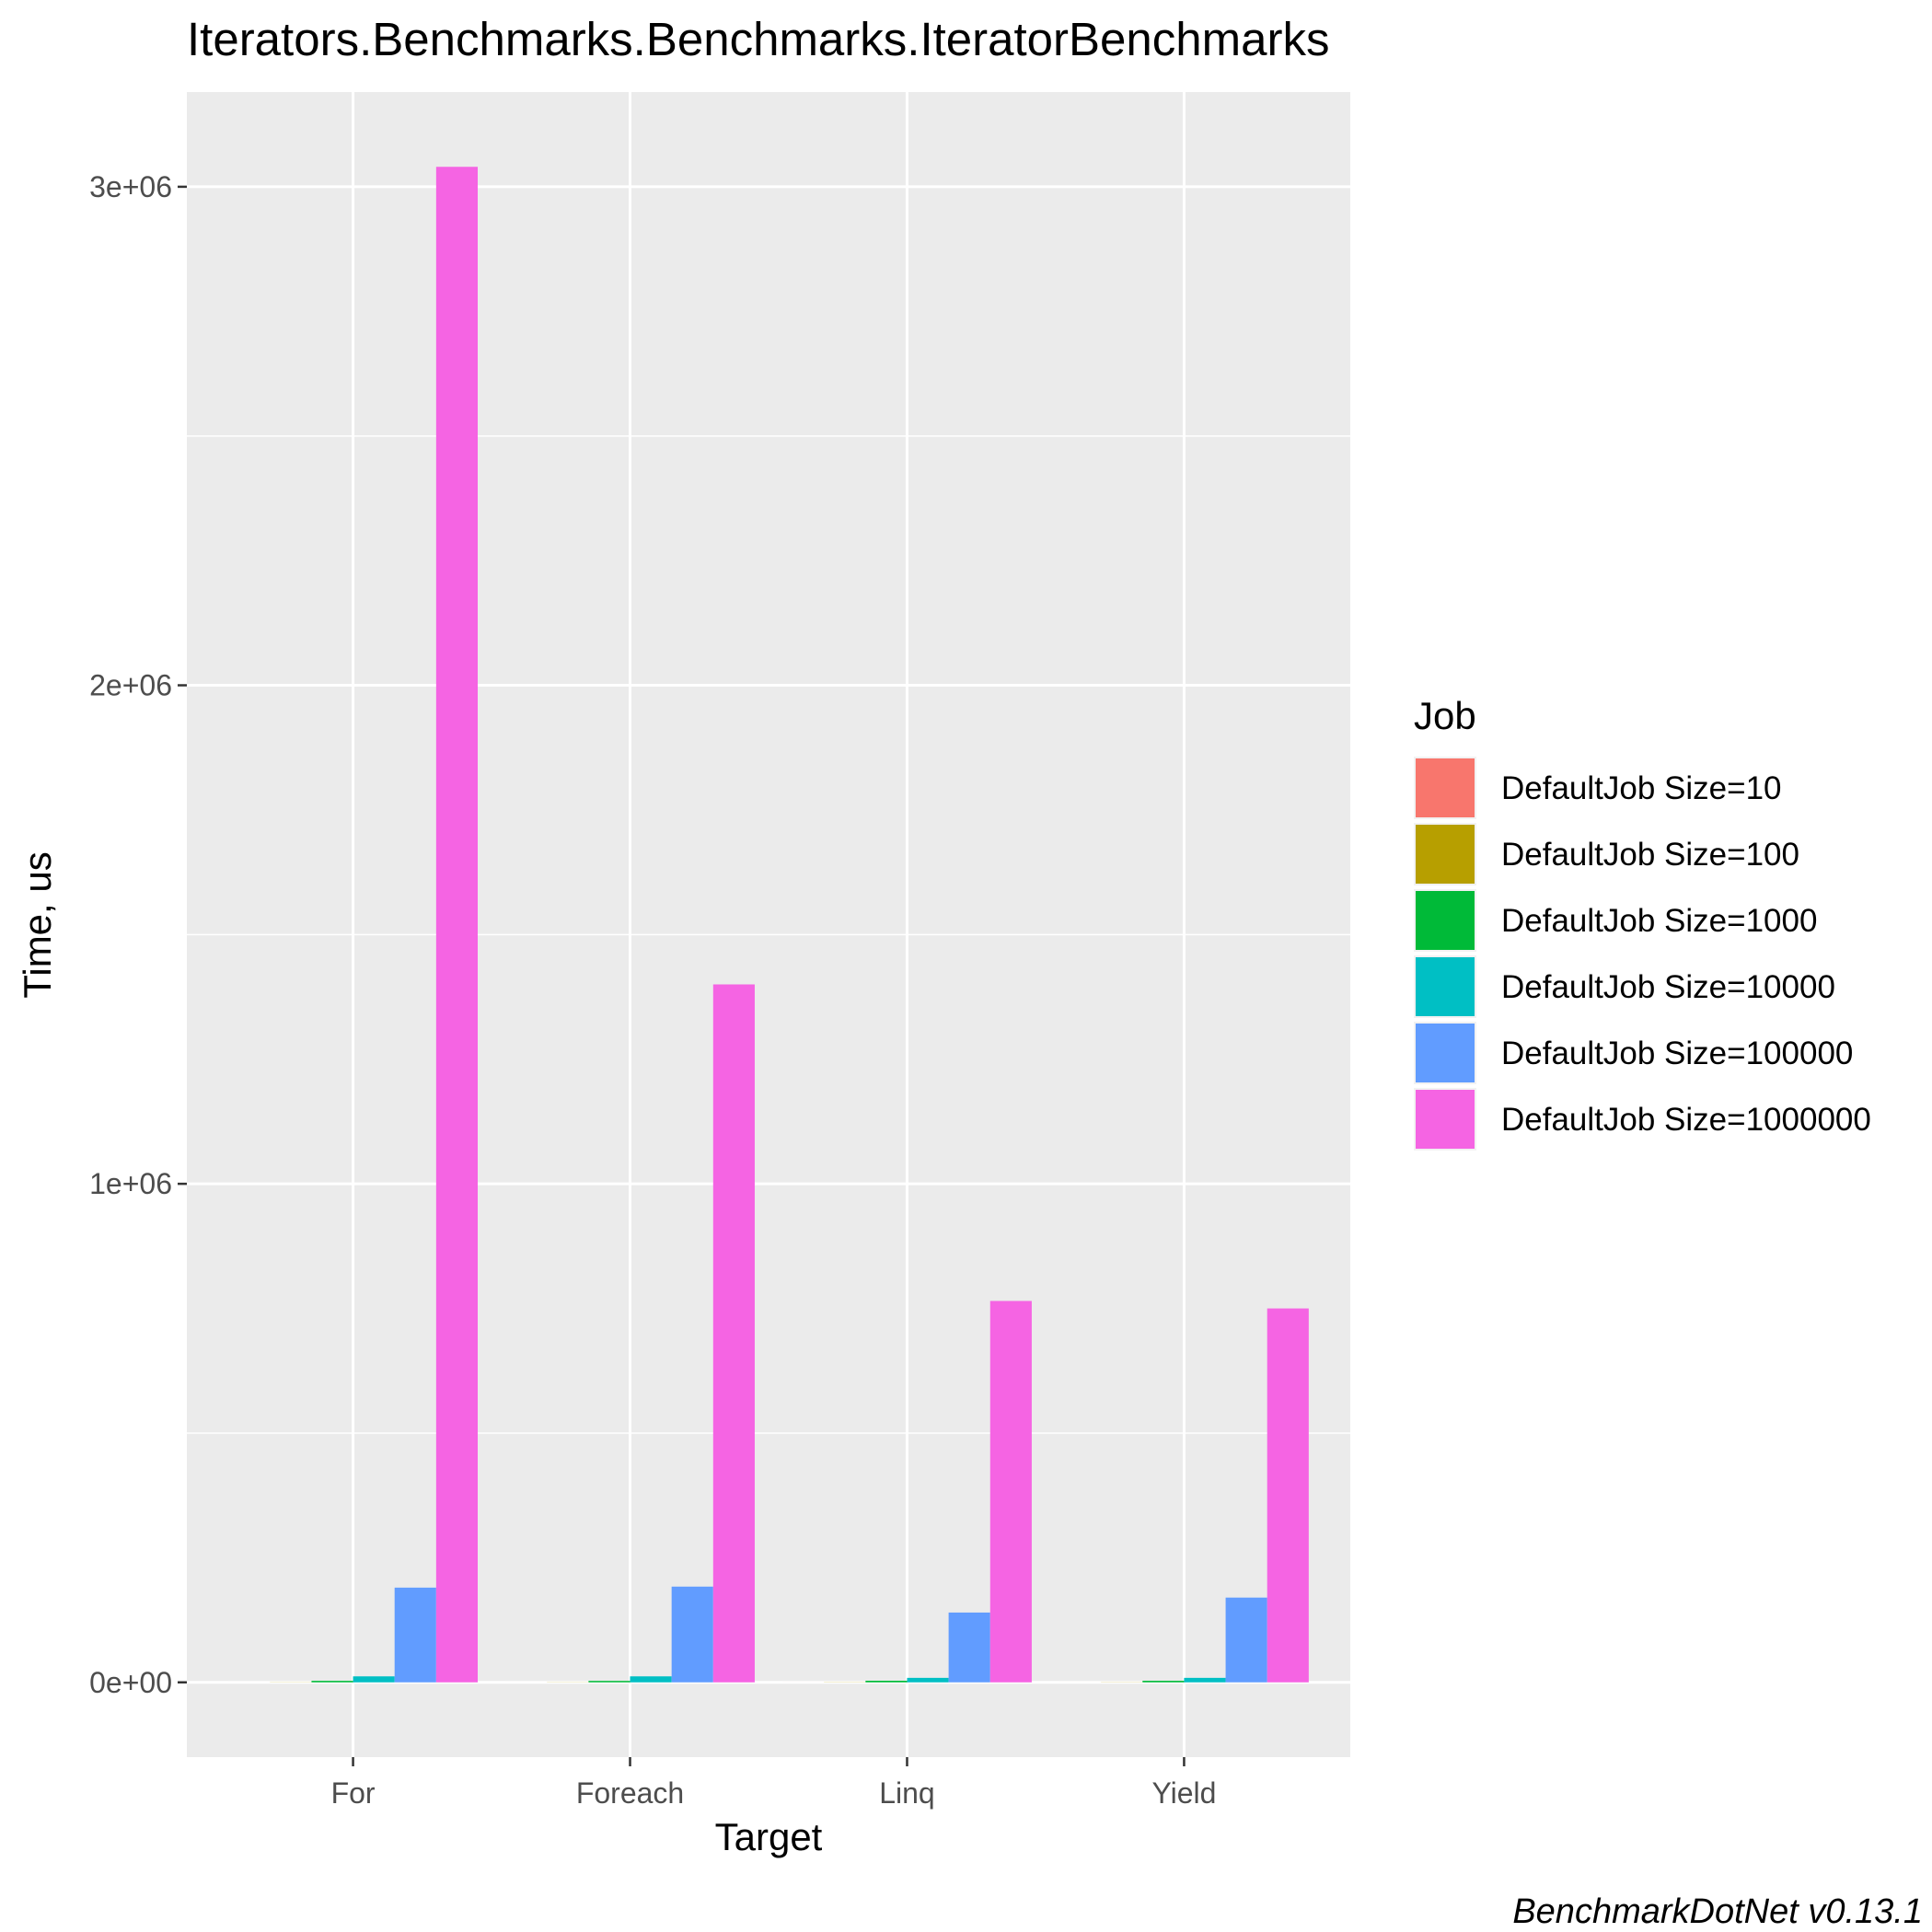 Image resolution: width=1932 pixels, height=1932 pixels. I want to click on x-tick-label: For, so click(353, 1793).